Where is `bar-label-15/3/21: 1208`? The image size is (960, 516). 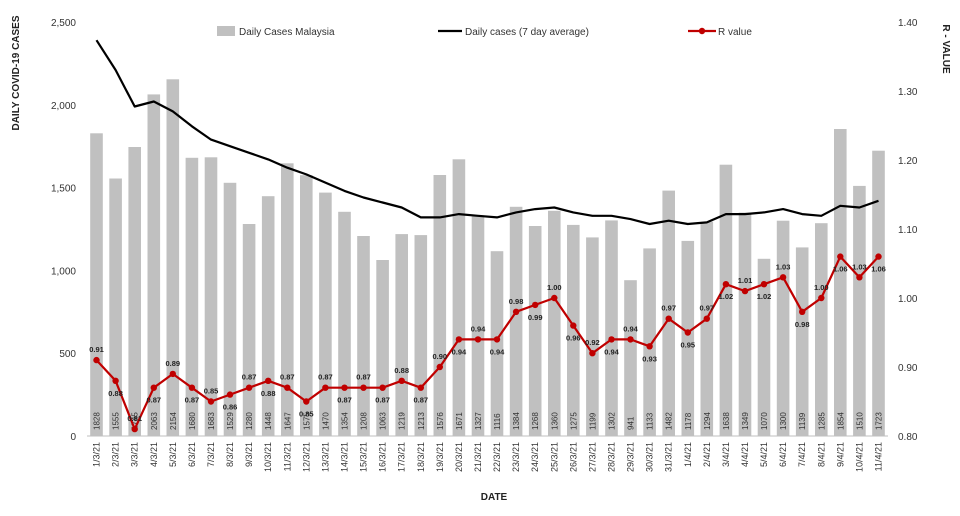 bar-label-15/3/21: 1208 is located at coordinates (364, 421).